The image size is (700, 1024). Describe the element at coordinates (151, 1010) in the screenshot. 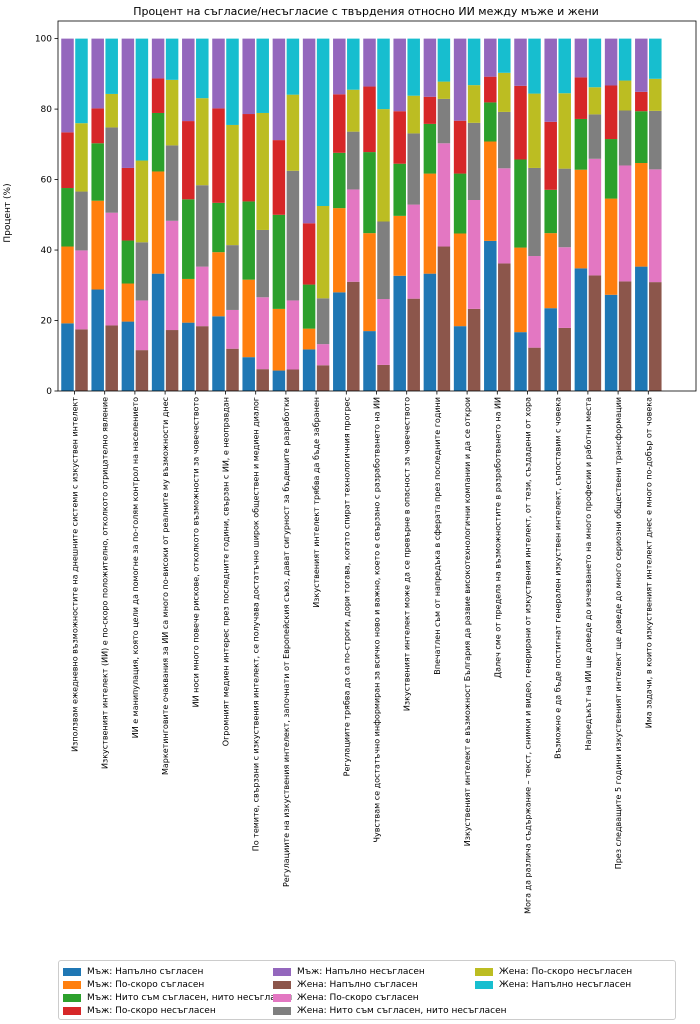

I see `legend-label: Мъж: По-скоро несъгласен` at that location.